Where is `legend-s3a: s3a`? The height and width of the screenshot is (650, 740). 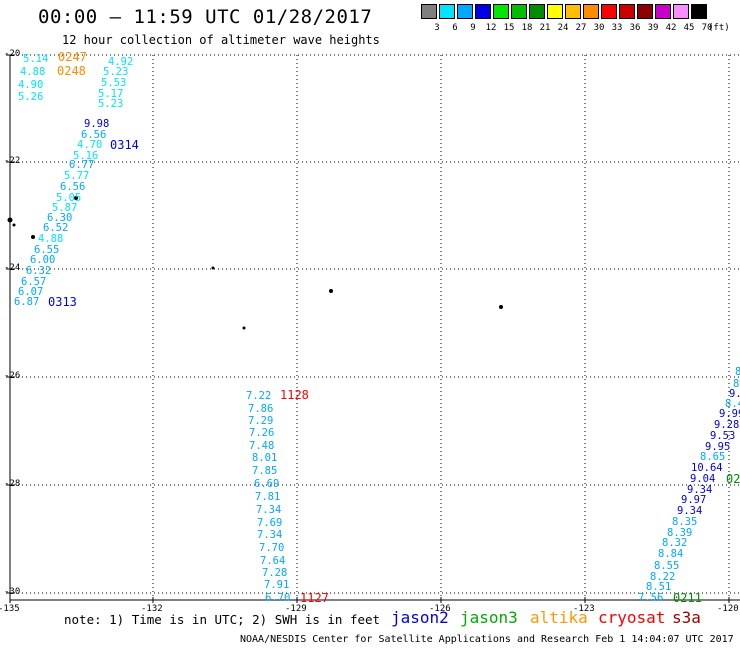 legend-s3a: s3a is located at coordinates (686, 617).